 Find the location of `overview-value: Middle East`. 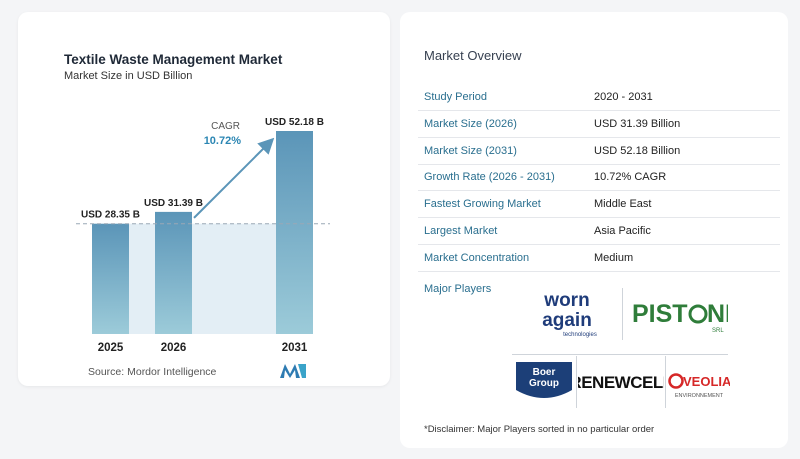

overview-value: Middle East is located at coordinates (623, 204).